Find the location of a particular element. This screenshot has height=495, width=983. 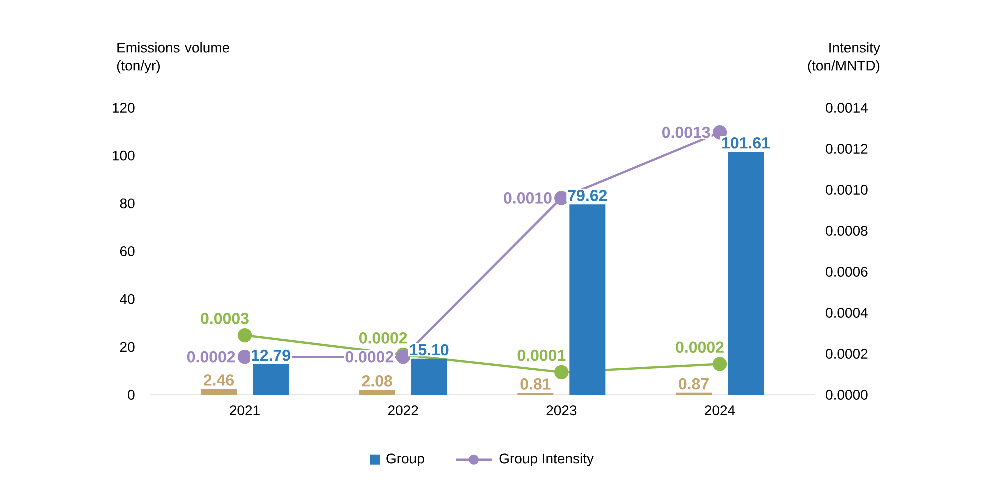

x-tick-label: 2024 is located at coordinates (720, 411).